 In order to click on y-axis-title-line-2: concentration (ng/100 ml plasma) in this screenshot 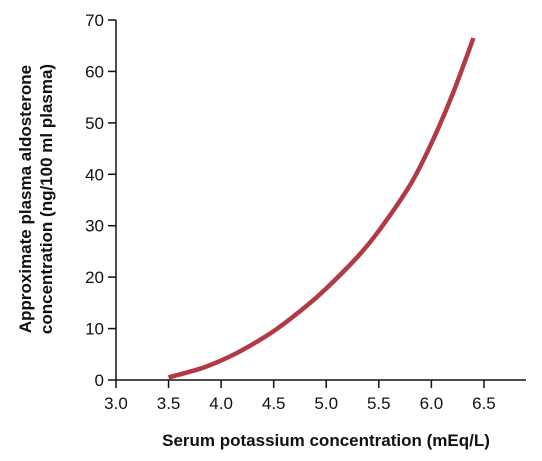, I will do `click(46, 199)`.